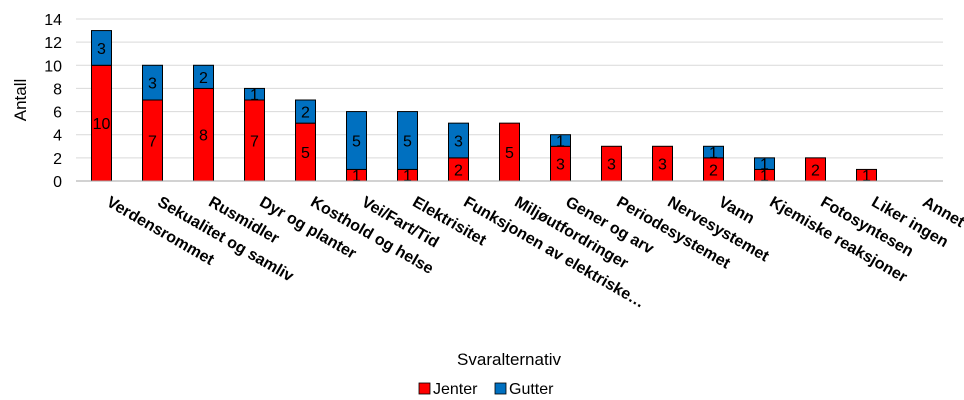 This screenshot has width=964, height=400. Describe the element at coordinates (509, 153) in the screenshot. I see `data-label-jenter-8: 5` at that location.